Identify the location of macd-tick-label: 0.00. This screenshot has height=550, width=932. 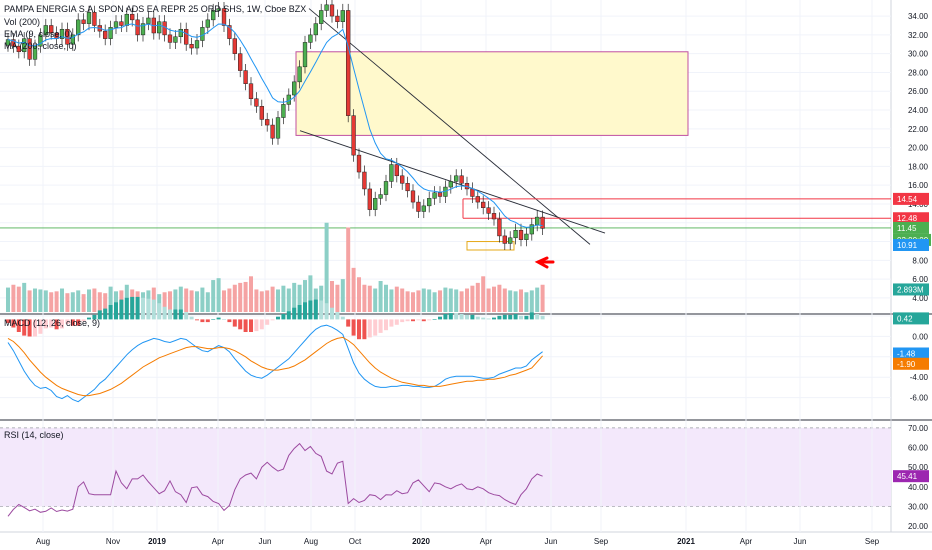
(920, 336).